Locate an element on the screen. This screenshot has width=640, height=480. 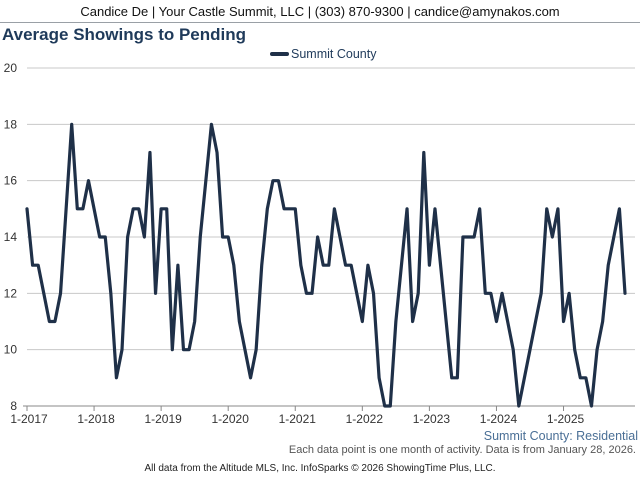
x-tick-label: 1-2023 is located at coordinates (432, 419).